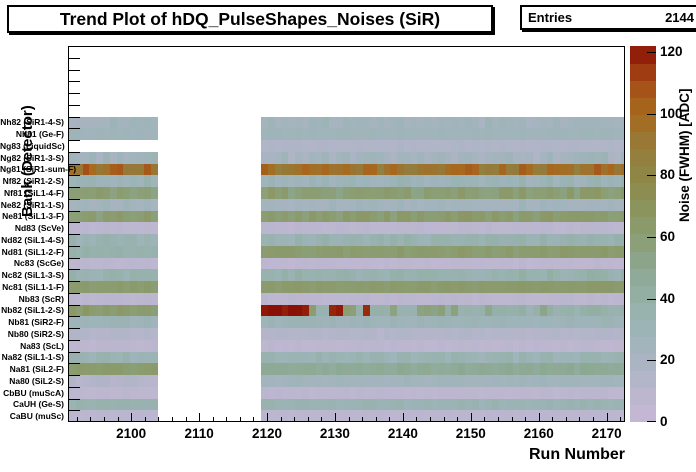 The width and height of the screenshot is (696, 472). I want to click on colorbar-tick, so click(651, 53).